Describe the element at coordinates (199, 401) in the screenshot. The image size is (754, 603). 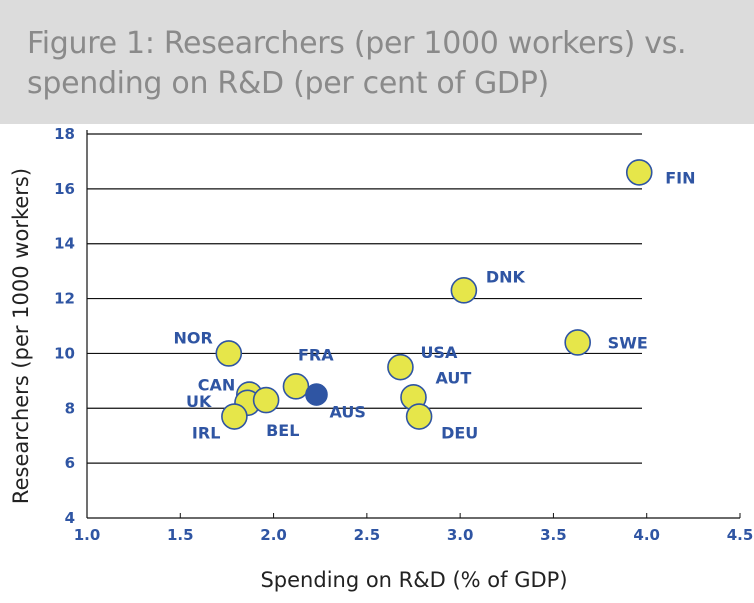
I see `point-label-uk: UK` at that location.